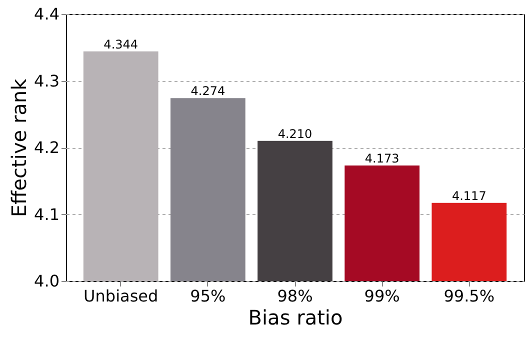 The image size is (532, 337). What do you see at coordinates (47, 147) in the screenshot?
I see `y-tick-label: 4.2` at bounding box center [47, 147].